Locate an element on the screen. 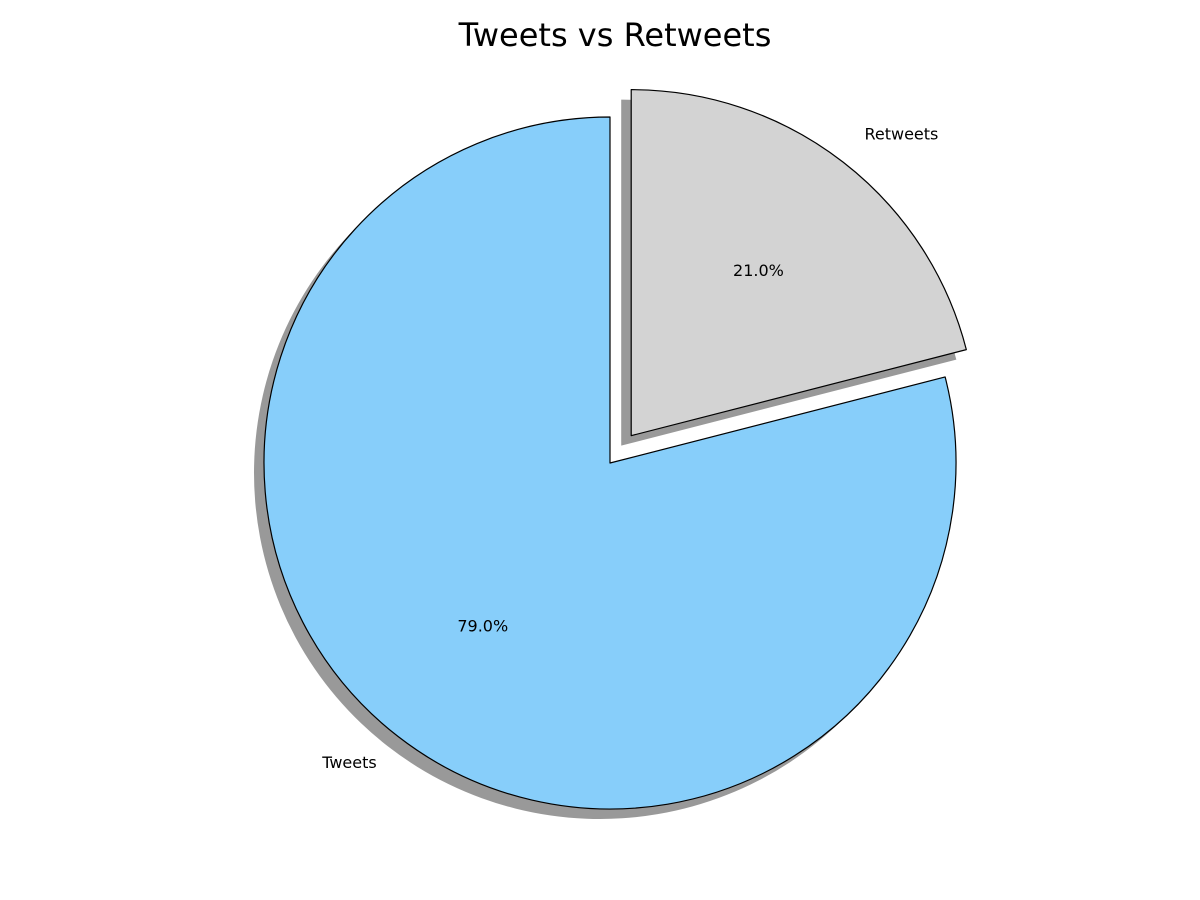 The height and width of the screenshot is (900, 1200). slice-percent-retweets: 21.0% is located at coordinates (758, 270).